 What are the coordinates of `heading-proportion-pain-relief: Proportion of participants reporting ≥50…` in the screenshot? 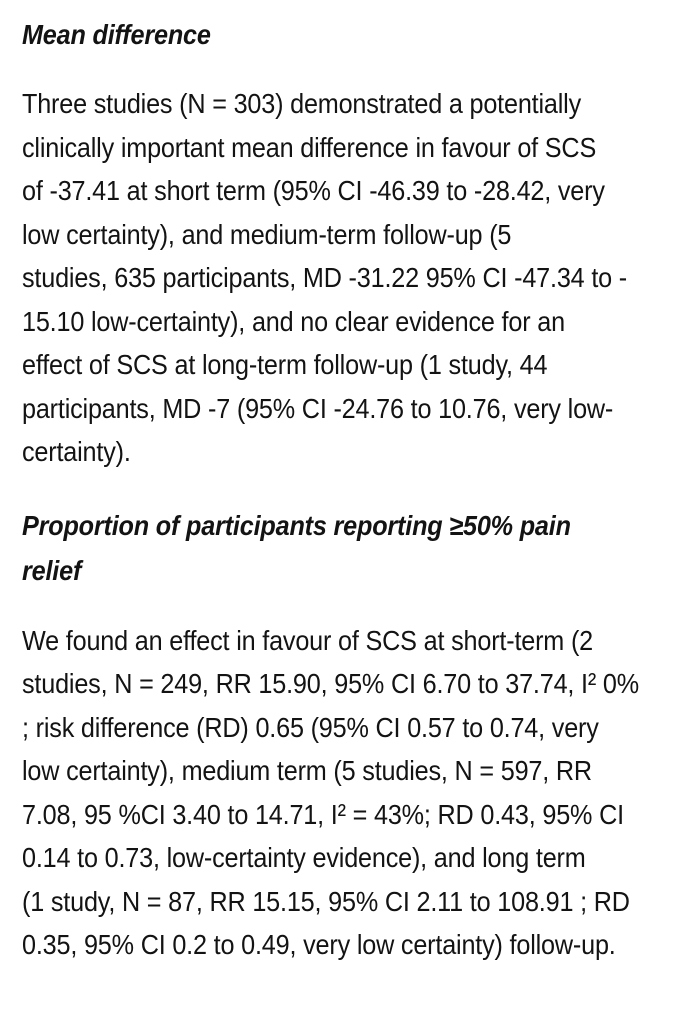 It's located at (296, 547).